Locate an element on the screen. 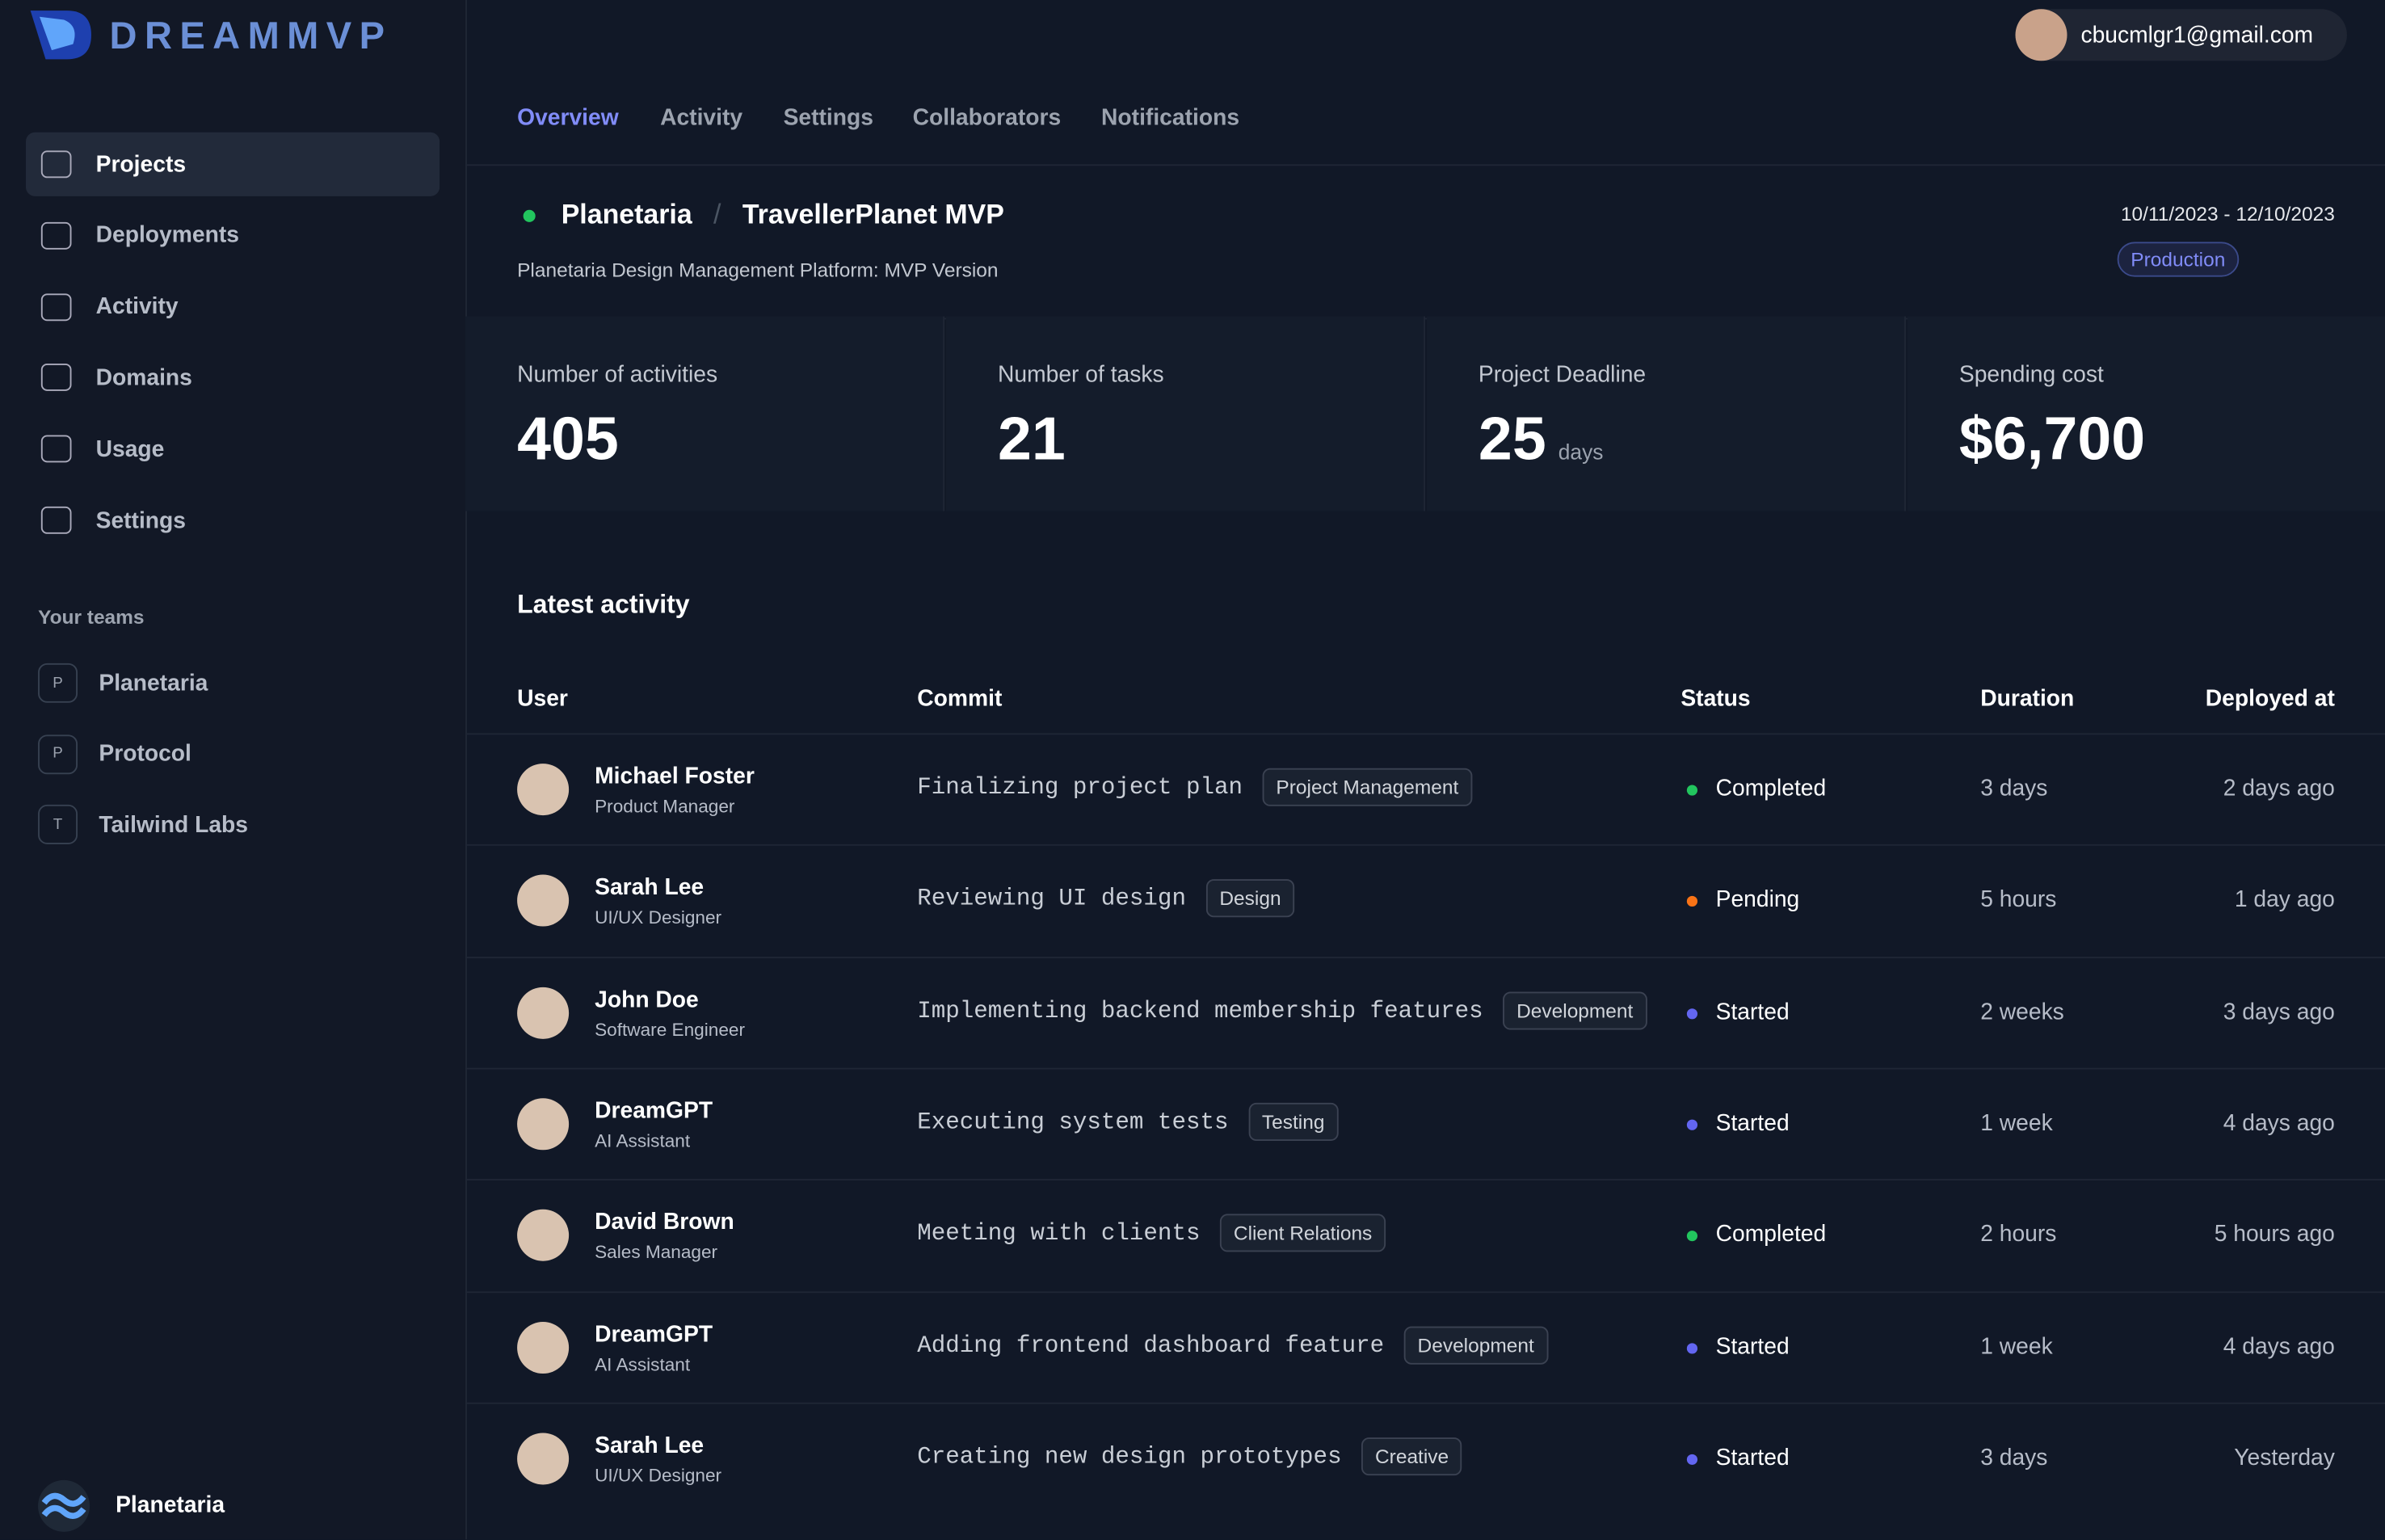 This screenshot has width=2385, height=1540. column-header: Status is located at coordinates (1716, 699).